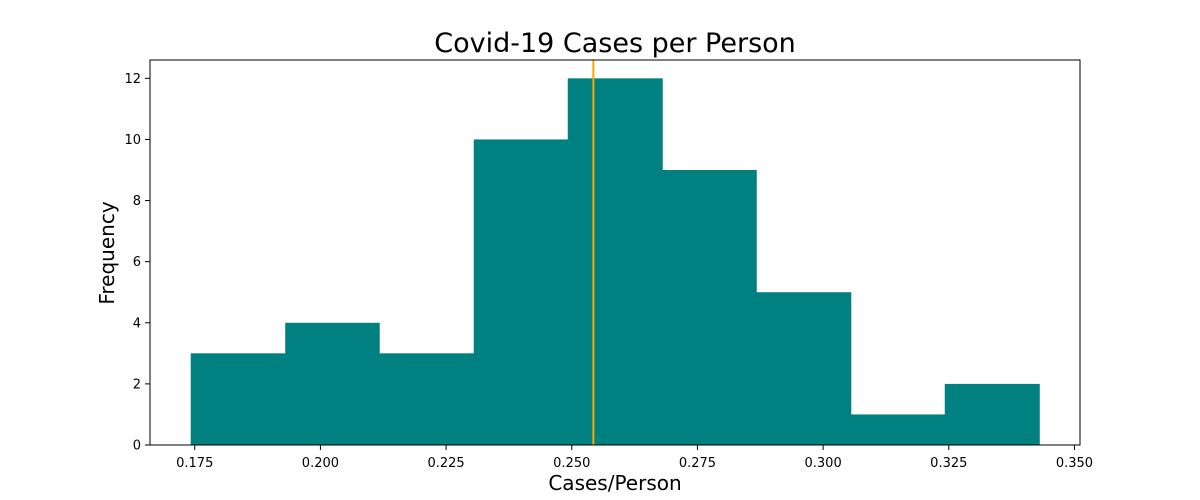 The height and width of the screenshot is (500, 1200). I want to click on x-tick-label: 0.275, so click(697, 463).